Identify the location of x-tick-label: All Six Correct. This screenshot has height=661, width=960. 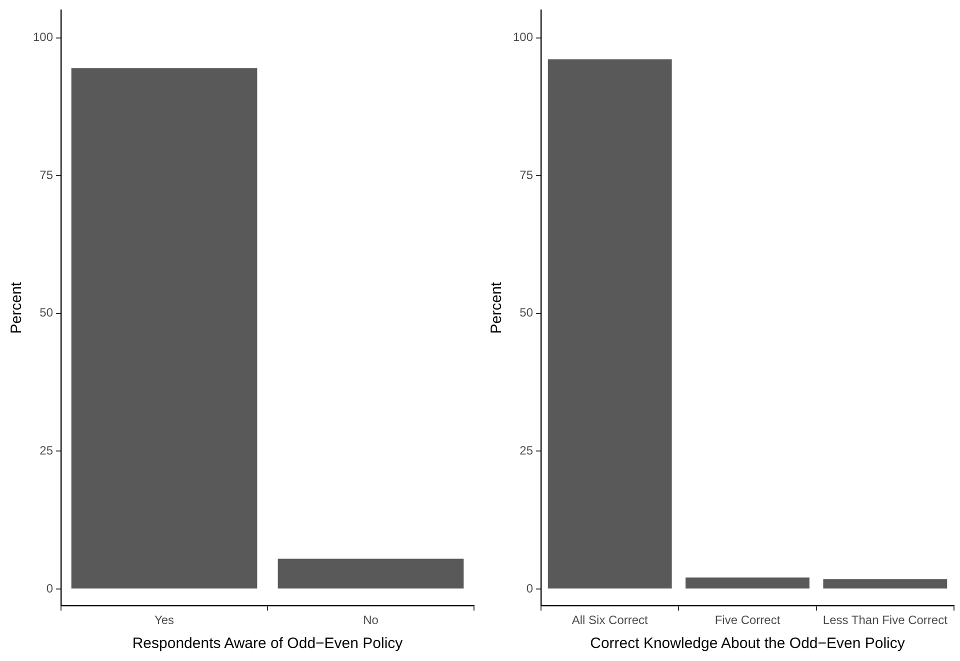
(610, 620).